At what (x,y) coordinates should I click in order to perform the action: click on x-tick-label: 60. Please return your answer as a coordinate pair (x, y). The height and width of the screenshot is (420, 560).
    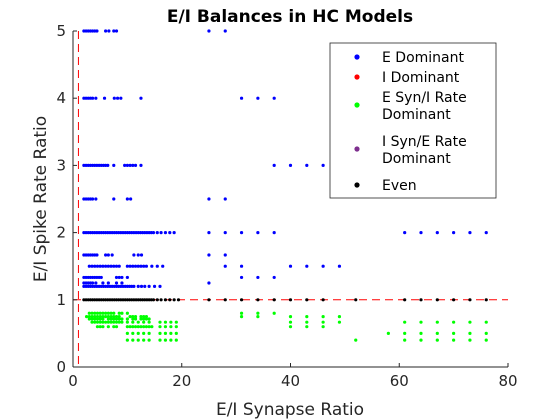
    Looking at the image, I should click on (399, 381).